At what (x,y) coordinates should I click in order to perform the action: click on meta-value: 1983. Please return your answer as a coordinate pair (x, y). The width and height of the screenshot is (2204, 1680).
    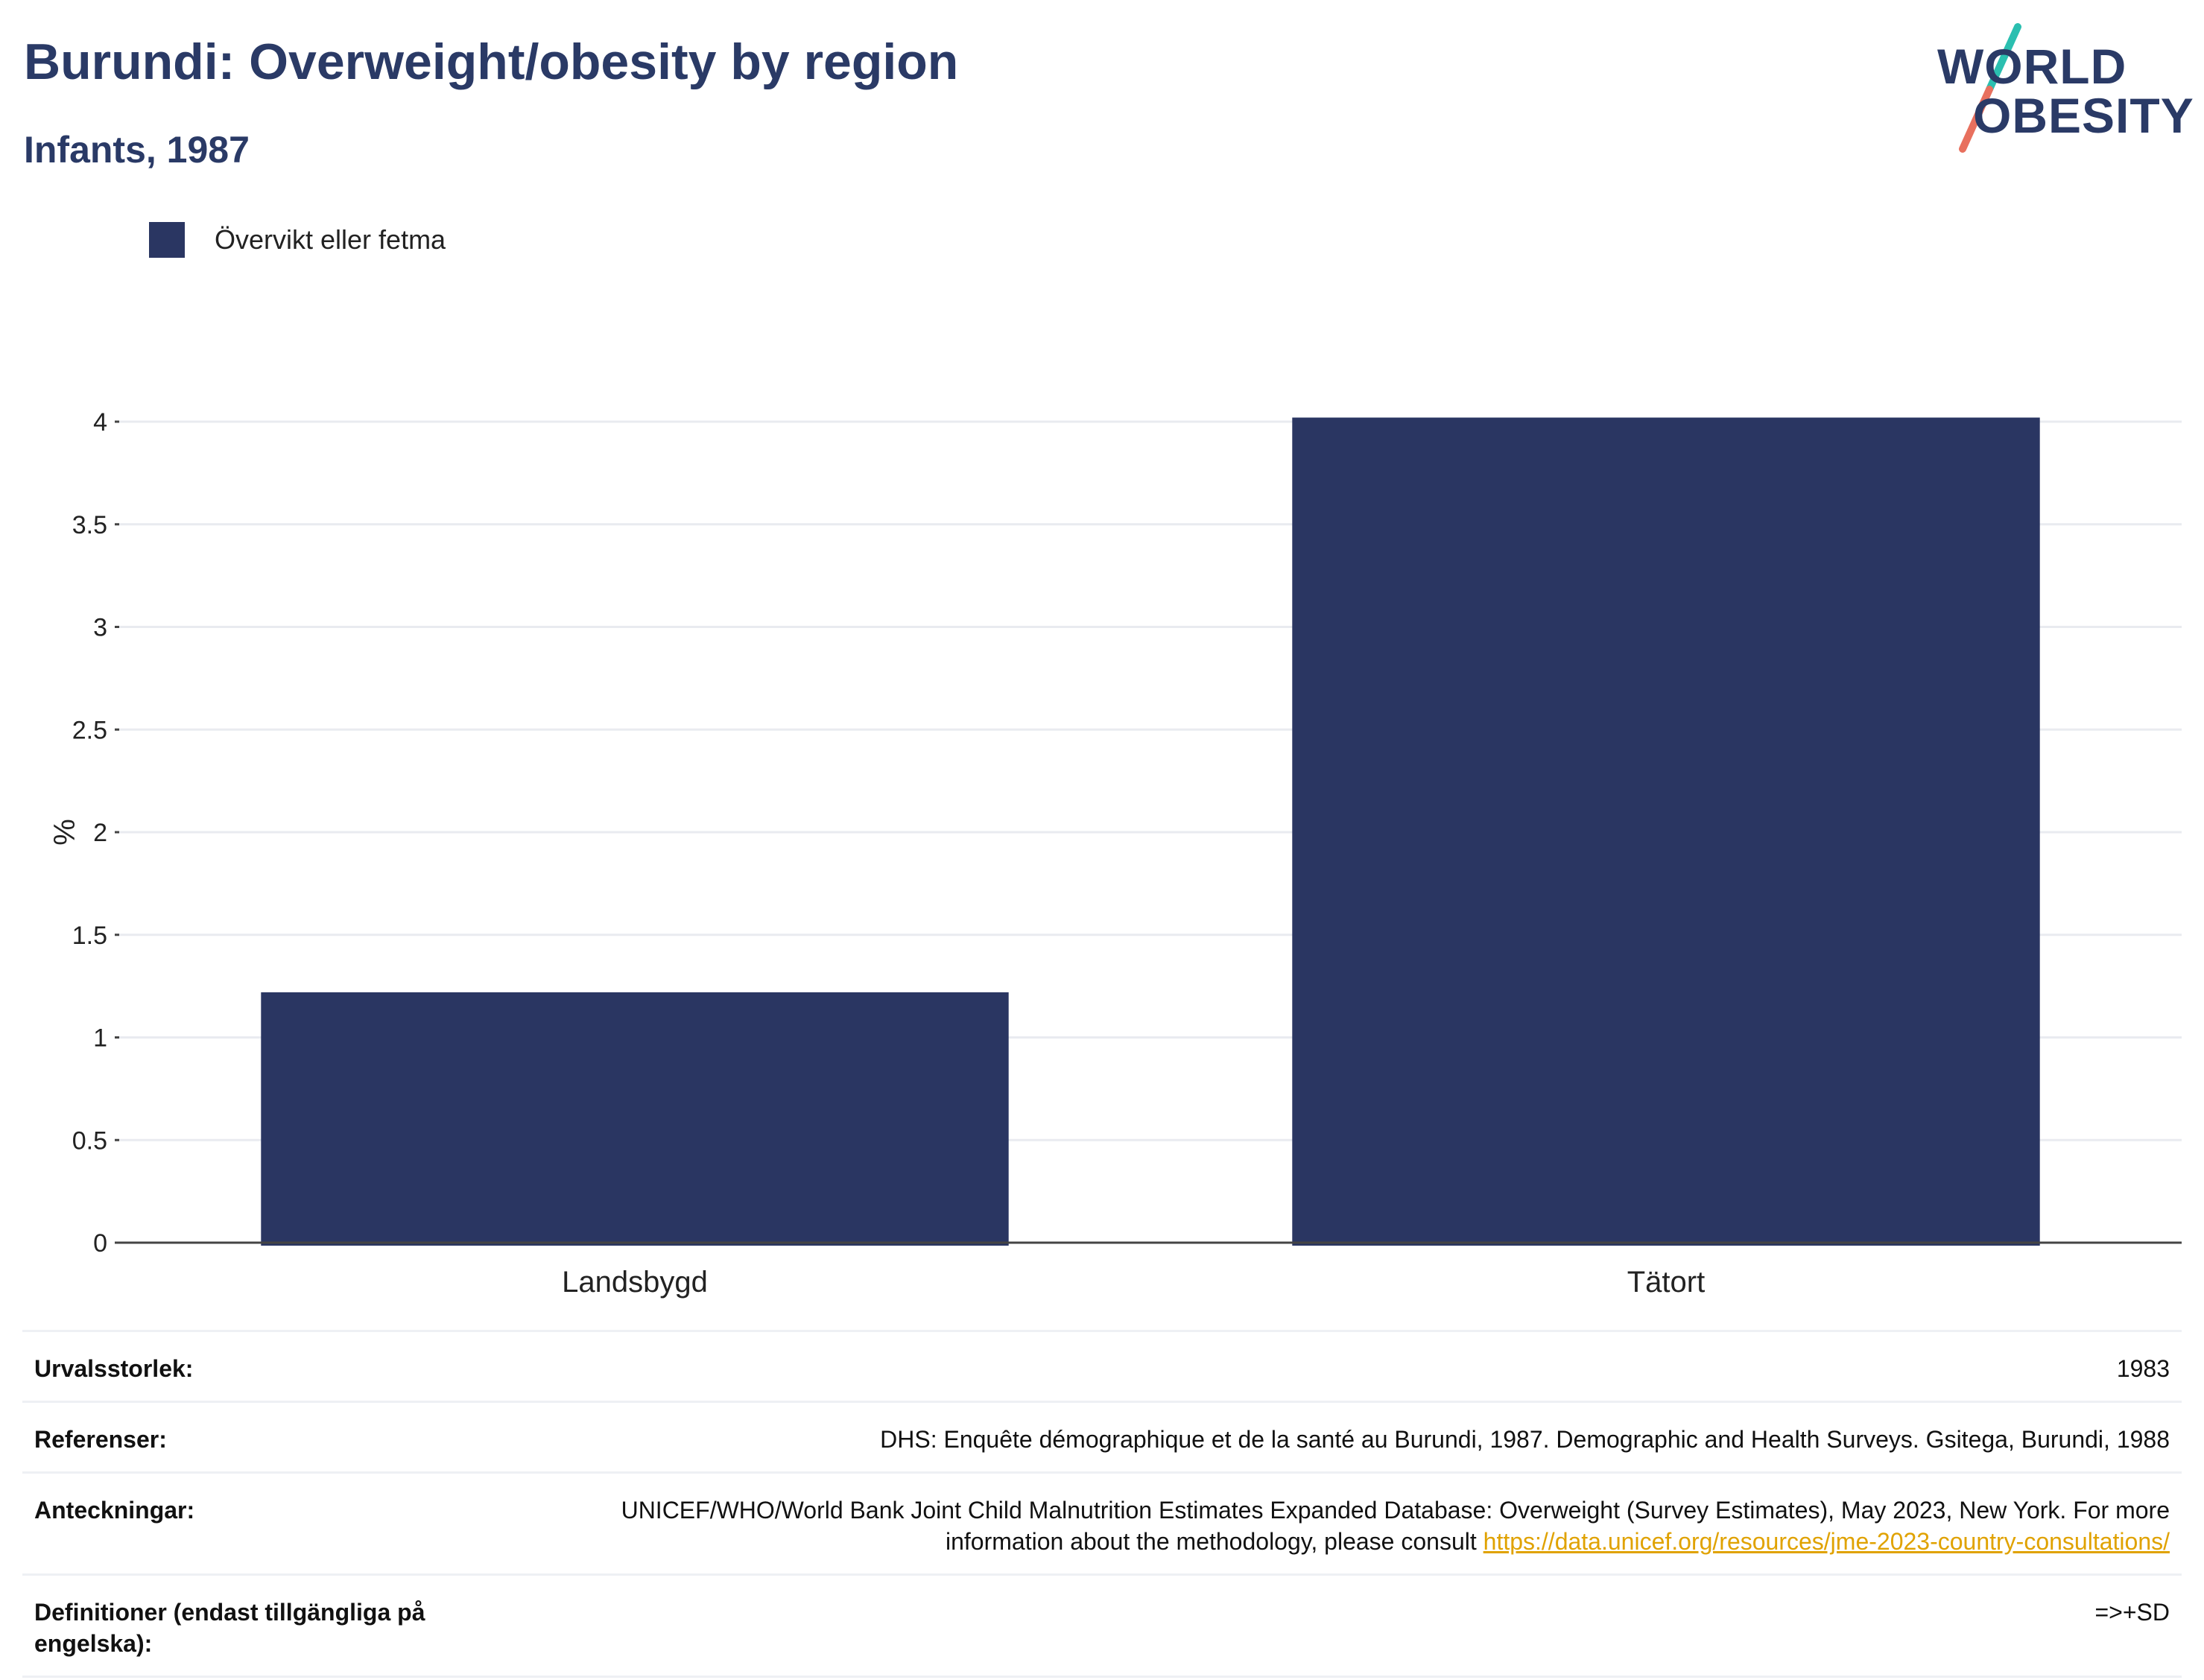
    Looking at the image, I should click on (2143, 1368).